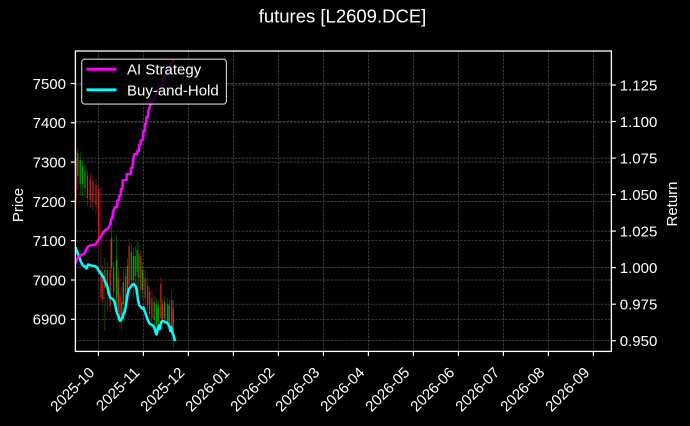 The image size is (690, 426). I want to click on svg-text: 1.100, so click(639, 122).